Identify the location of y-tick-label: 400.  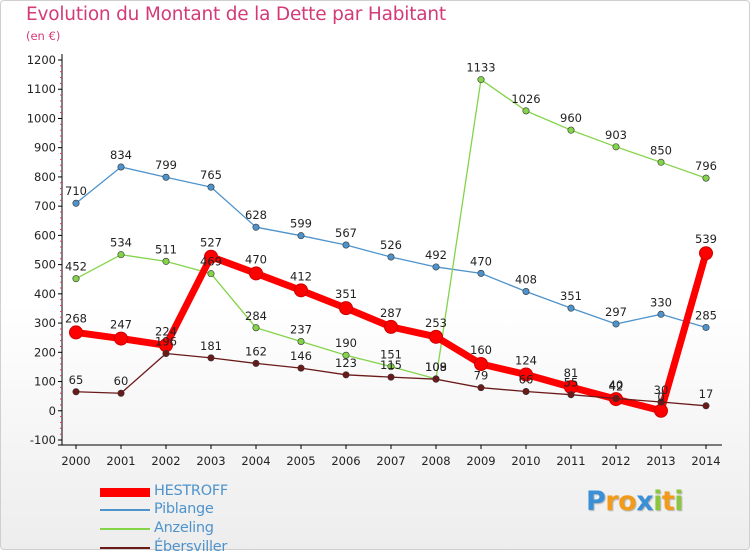
(45, 294).